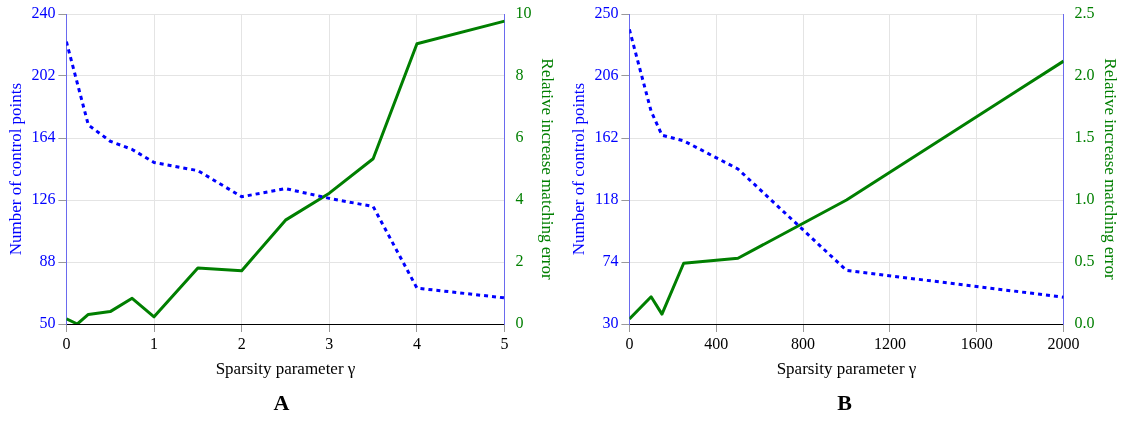  Describe the element at coordinates (606, 75) in the screenshot. I see `y-tick-label: 206` at that location.